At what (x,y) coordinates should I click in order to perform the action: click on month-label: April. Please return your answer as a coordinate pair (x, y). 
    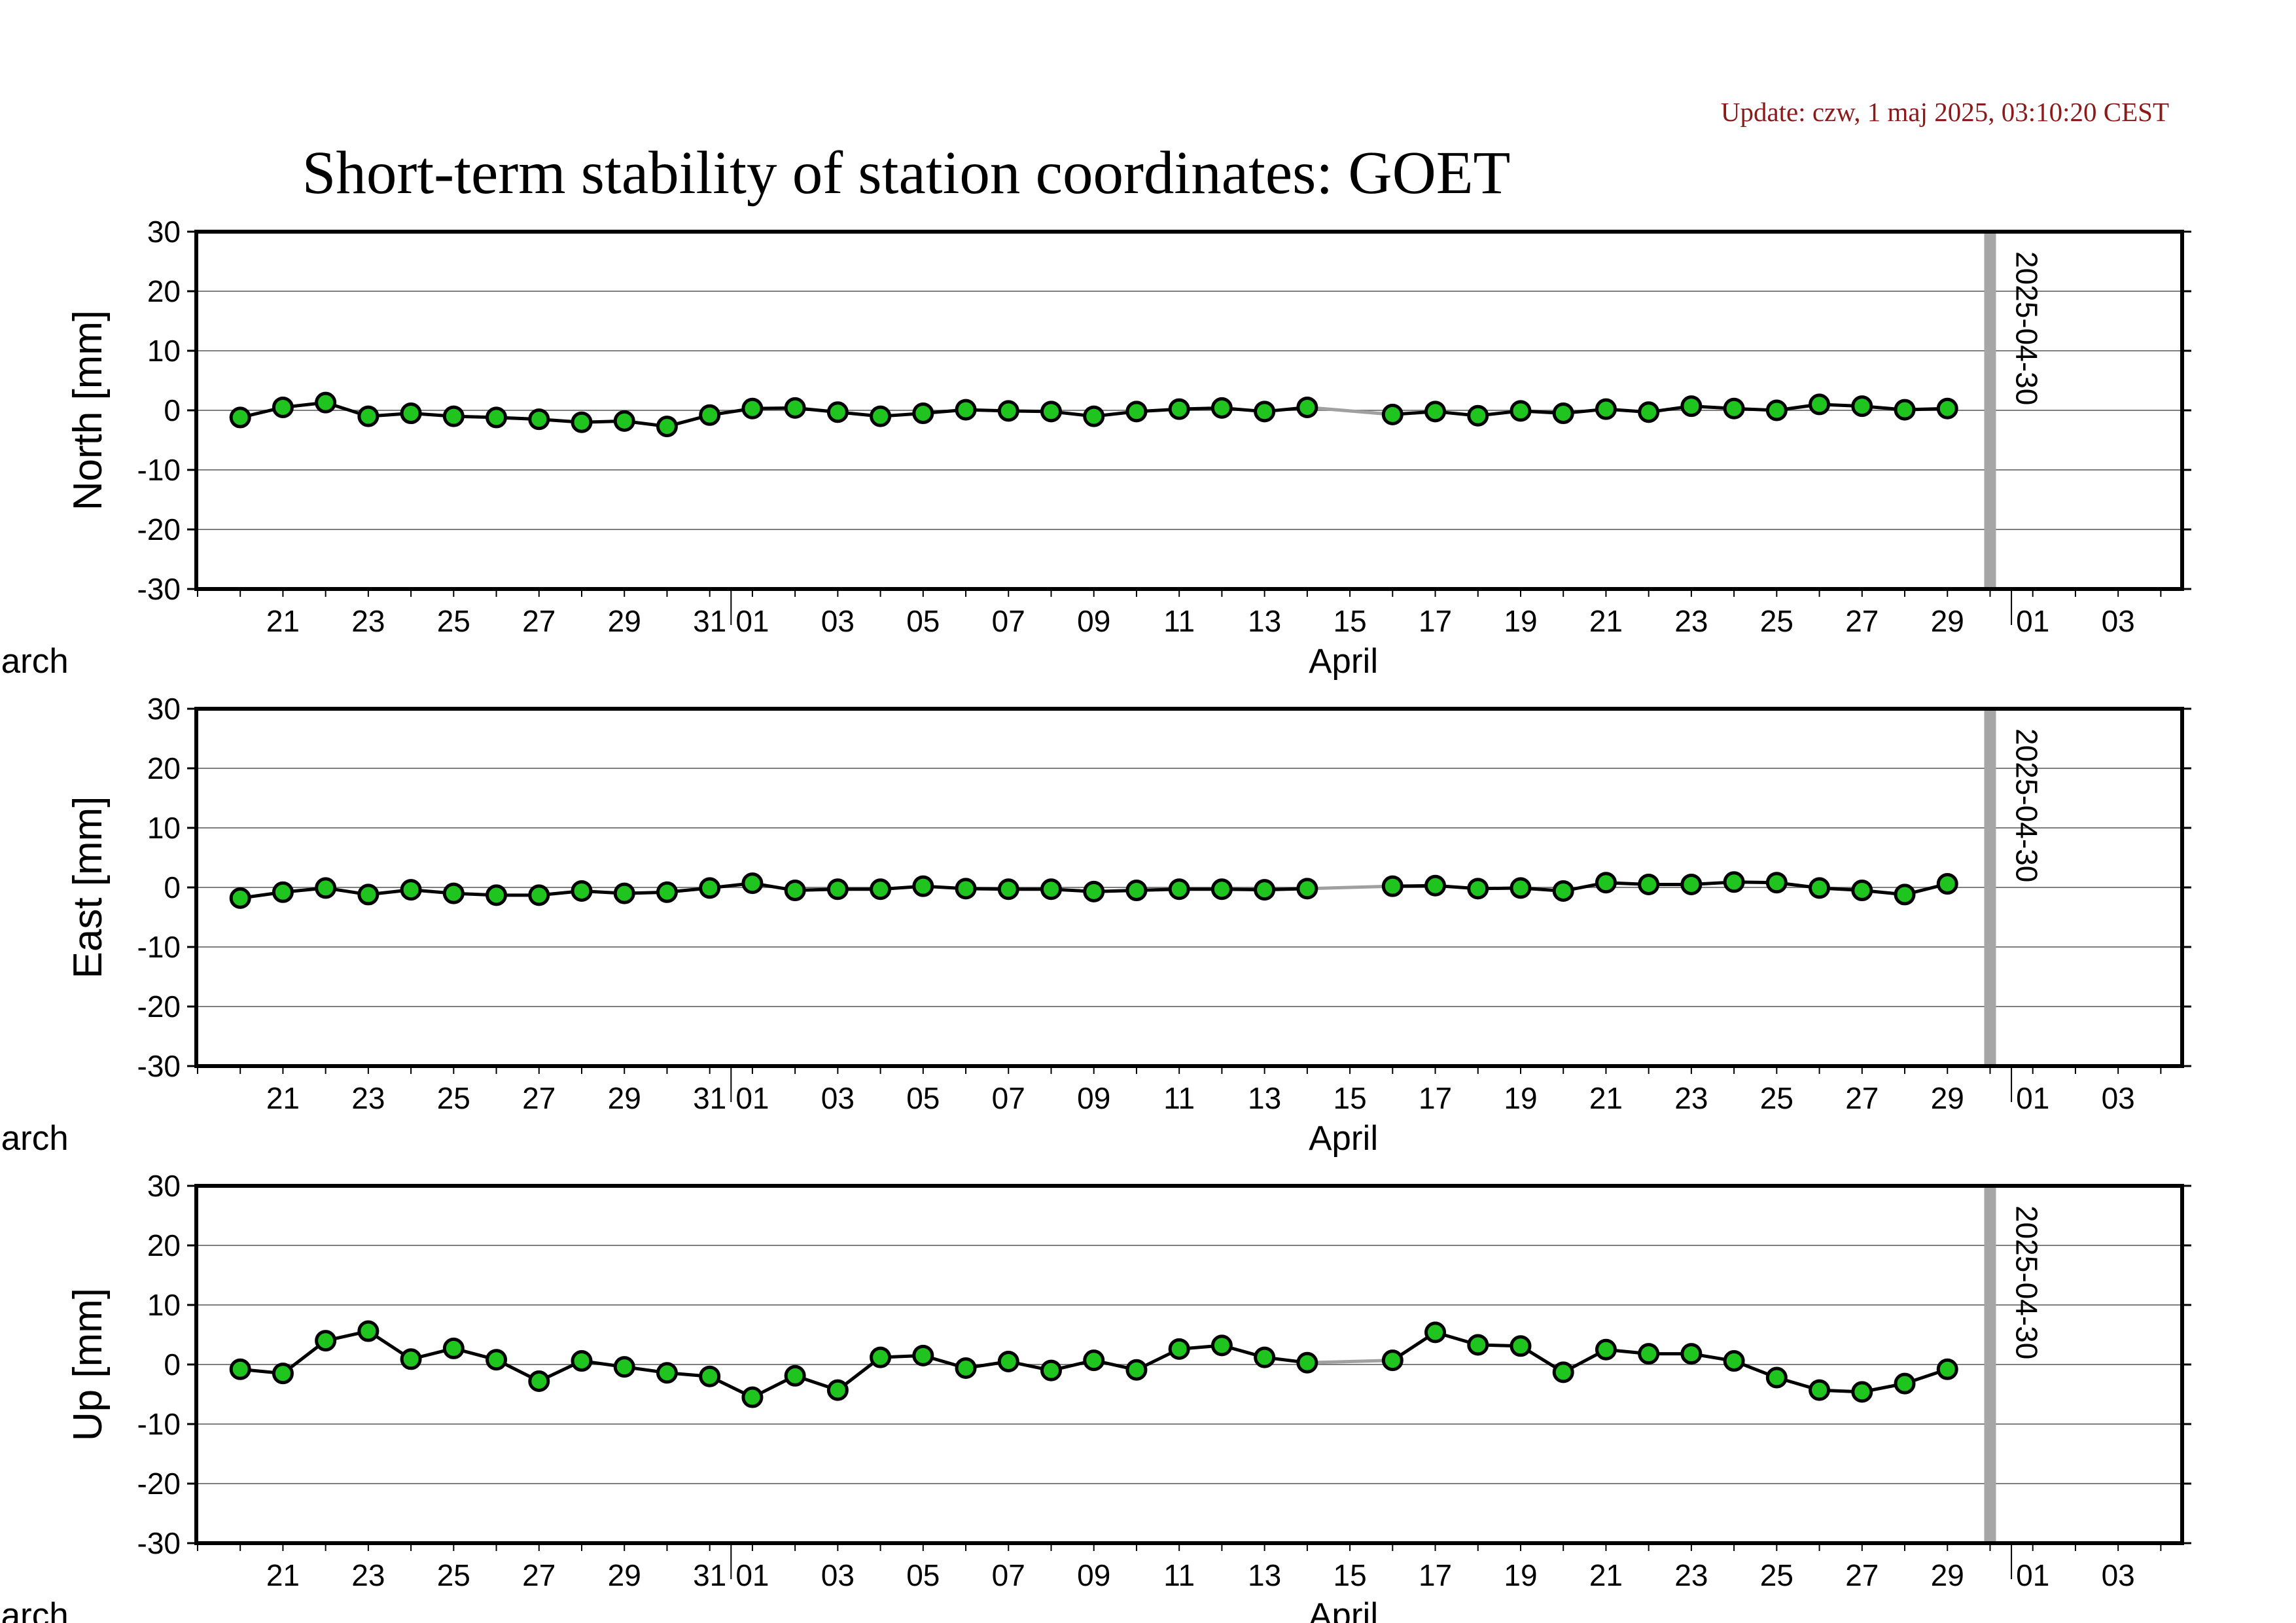
    Looking at the image, I should click on (1343, 1138).